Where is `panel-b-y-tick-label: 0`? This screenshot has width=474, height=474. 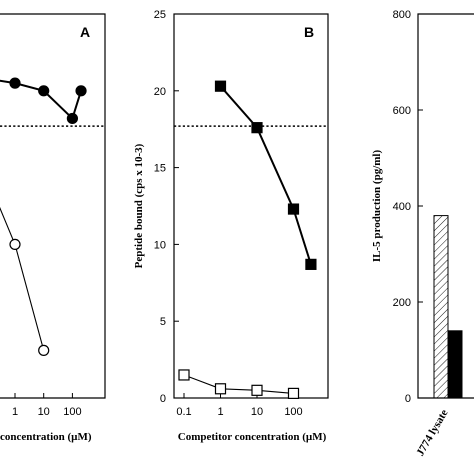
panel-b-y-tick-label: 0 is located at coordinates (163, 399).